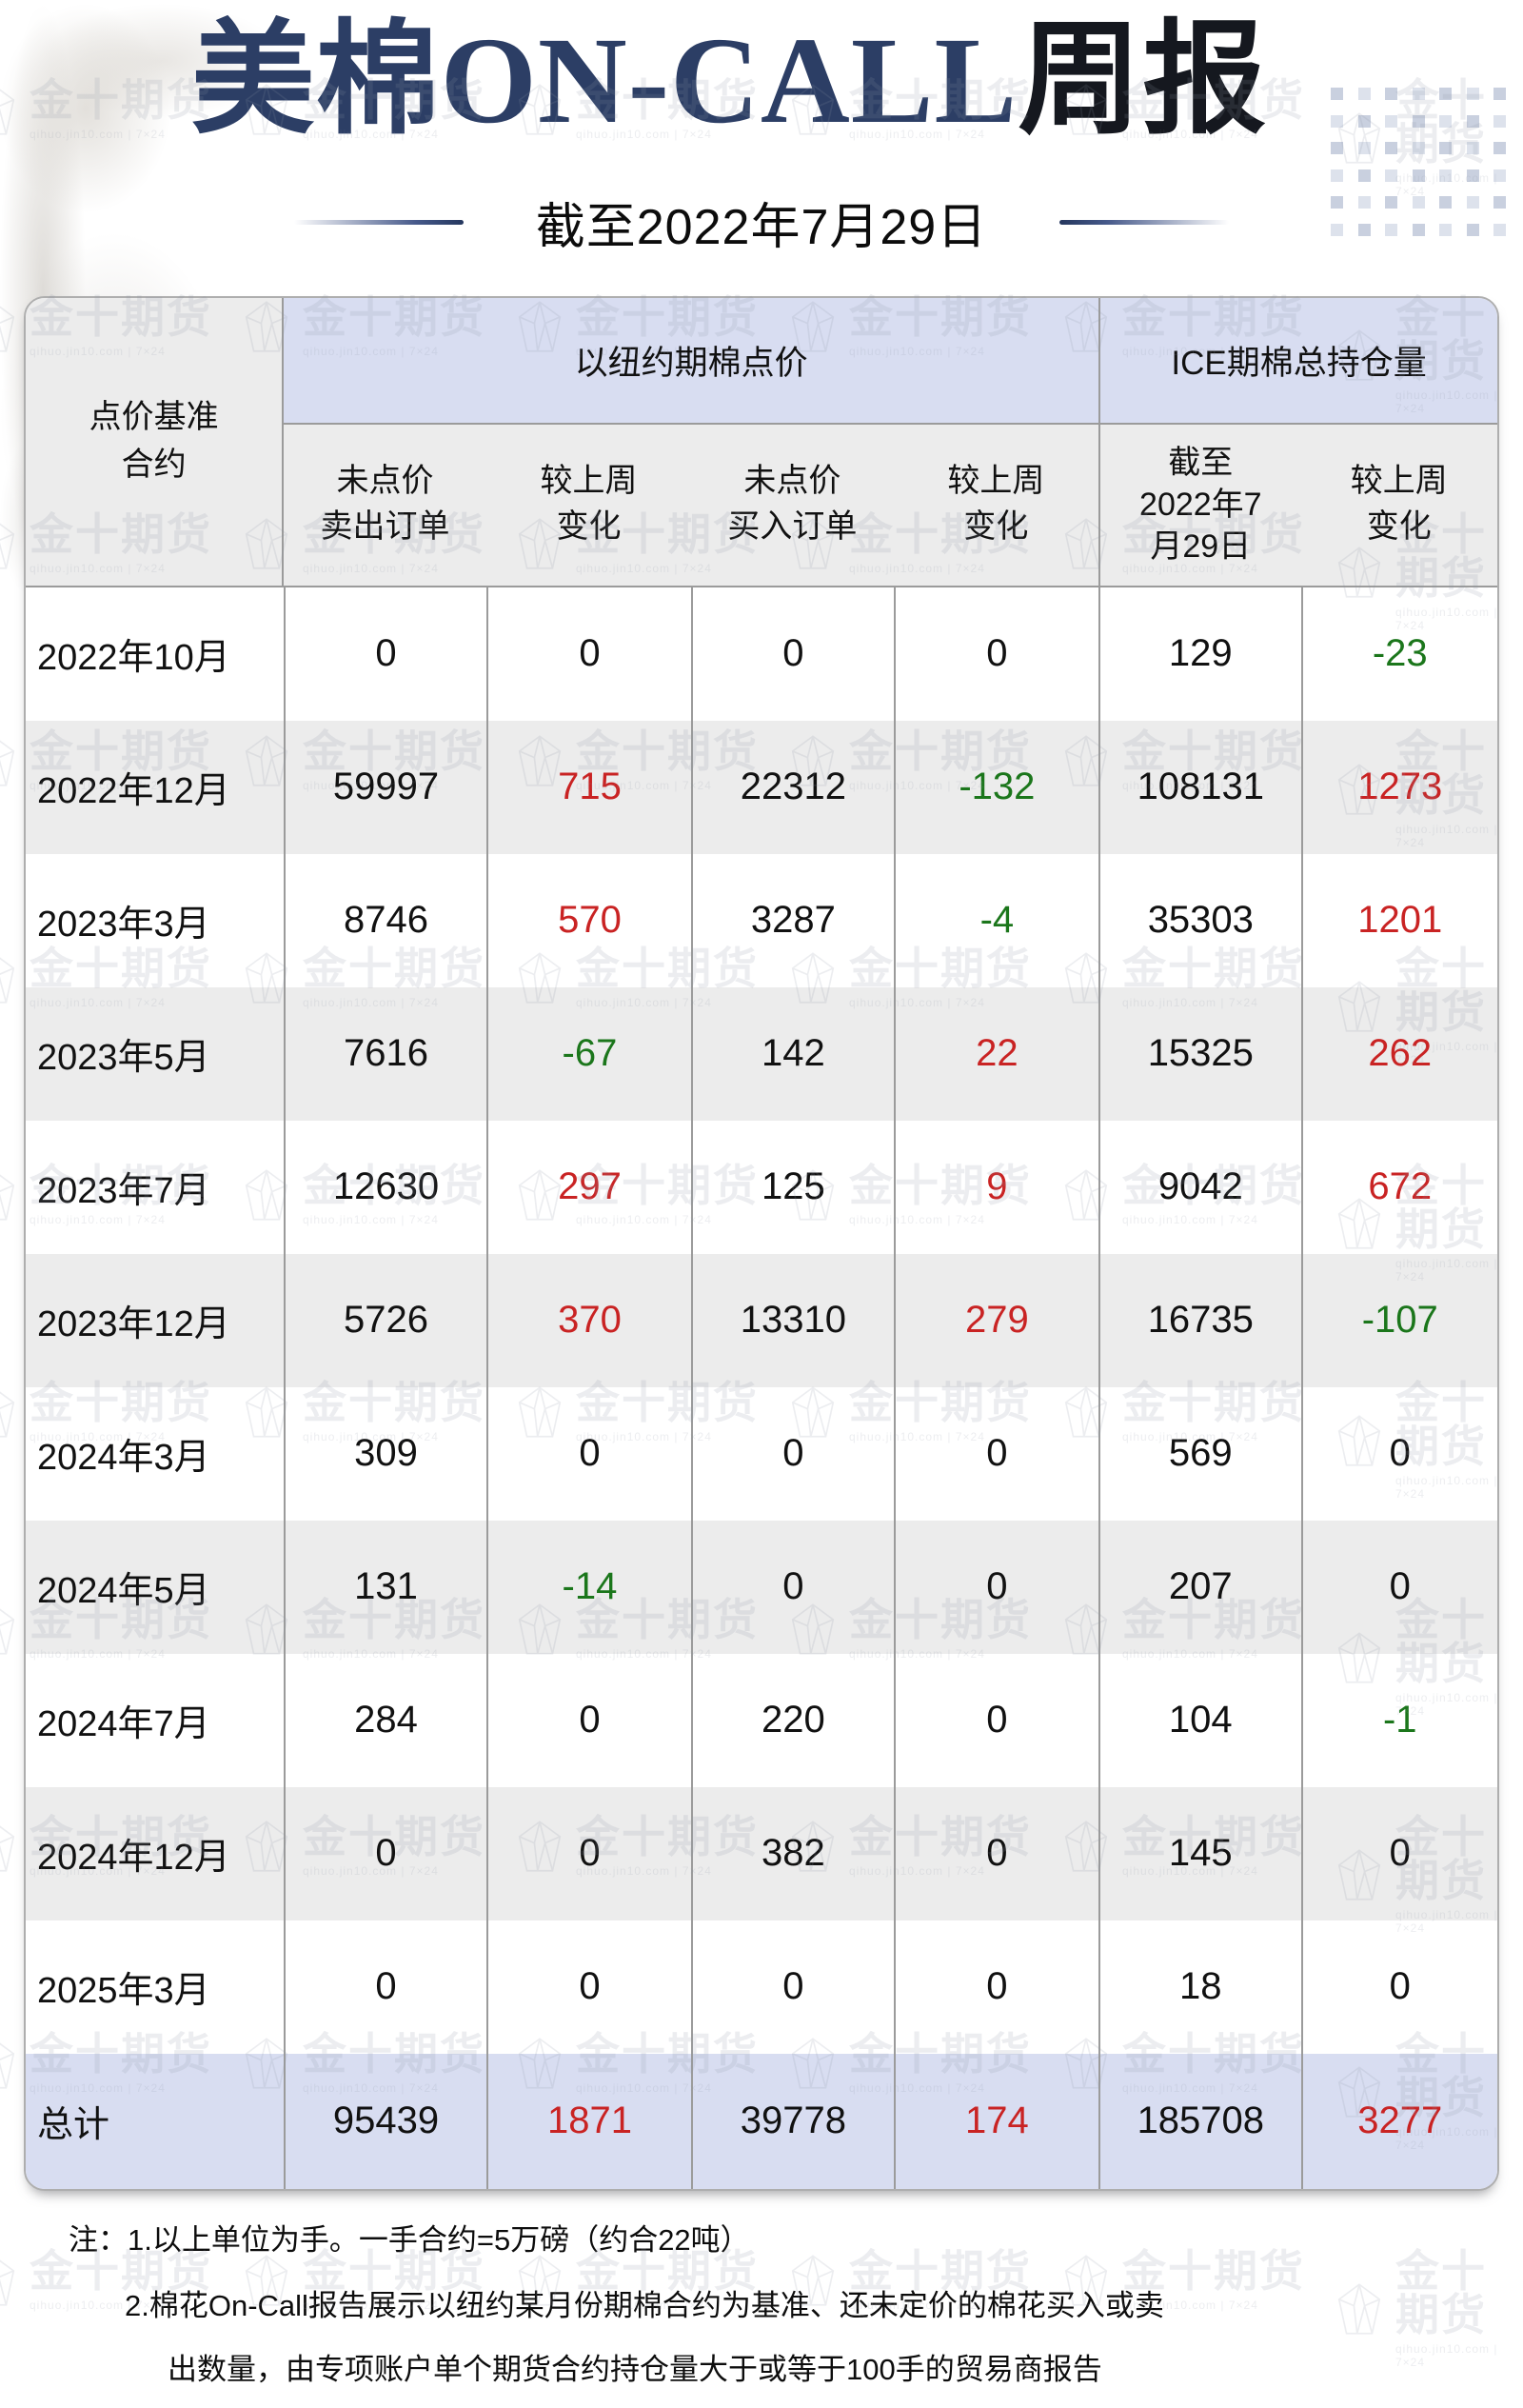  What do you see at coordinates (996, 1320) in the screenshot?
I see `value-cell: 279` at bounding box center [996, 1320].